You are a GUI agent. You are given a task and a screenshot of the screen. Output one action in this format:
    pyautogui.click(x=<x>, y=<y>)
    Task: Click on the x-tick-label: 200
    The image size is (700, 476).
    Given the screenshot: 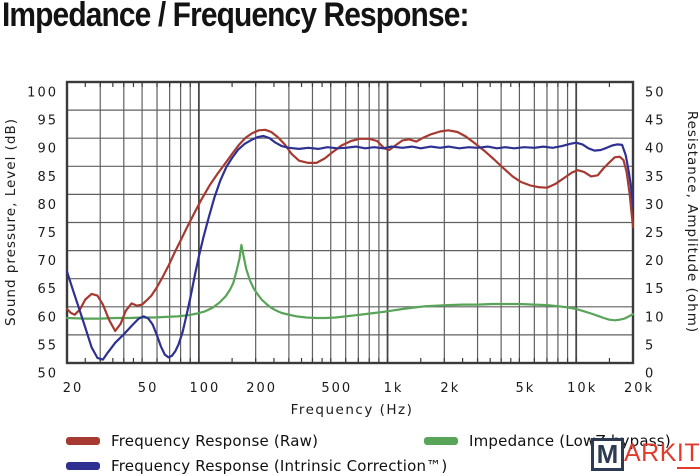 What is the action you would take?
    pyautogui.click(x=261, y=388)
    